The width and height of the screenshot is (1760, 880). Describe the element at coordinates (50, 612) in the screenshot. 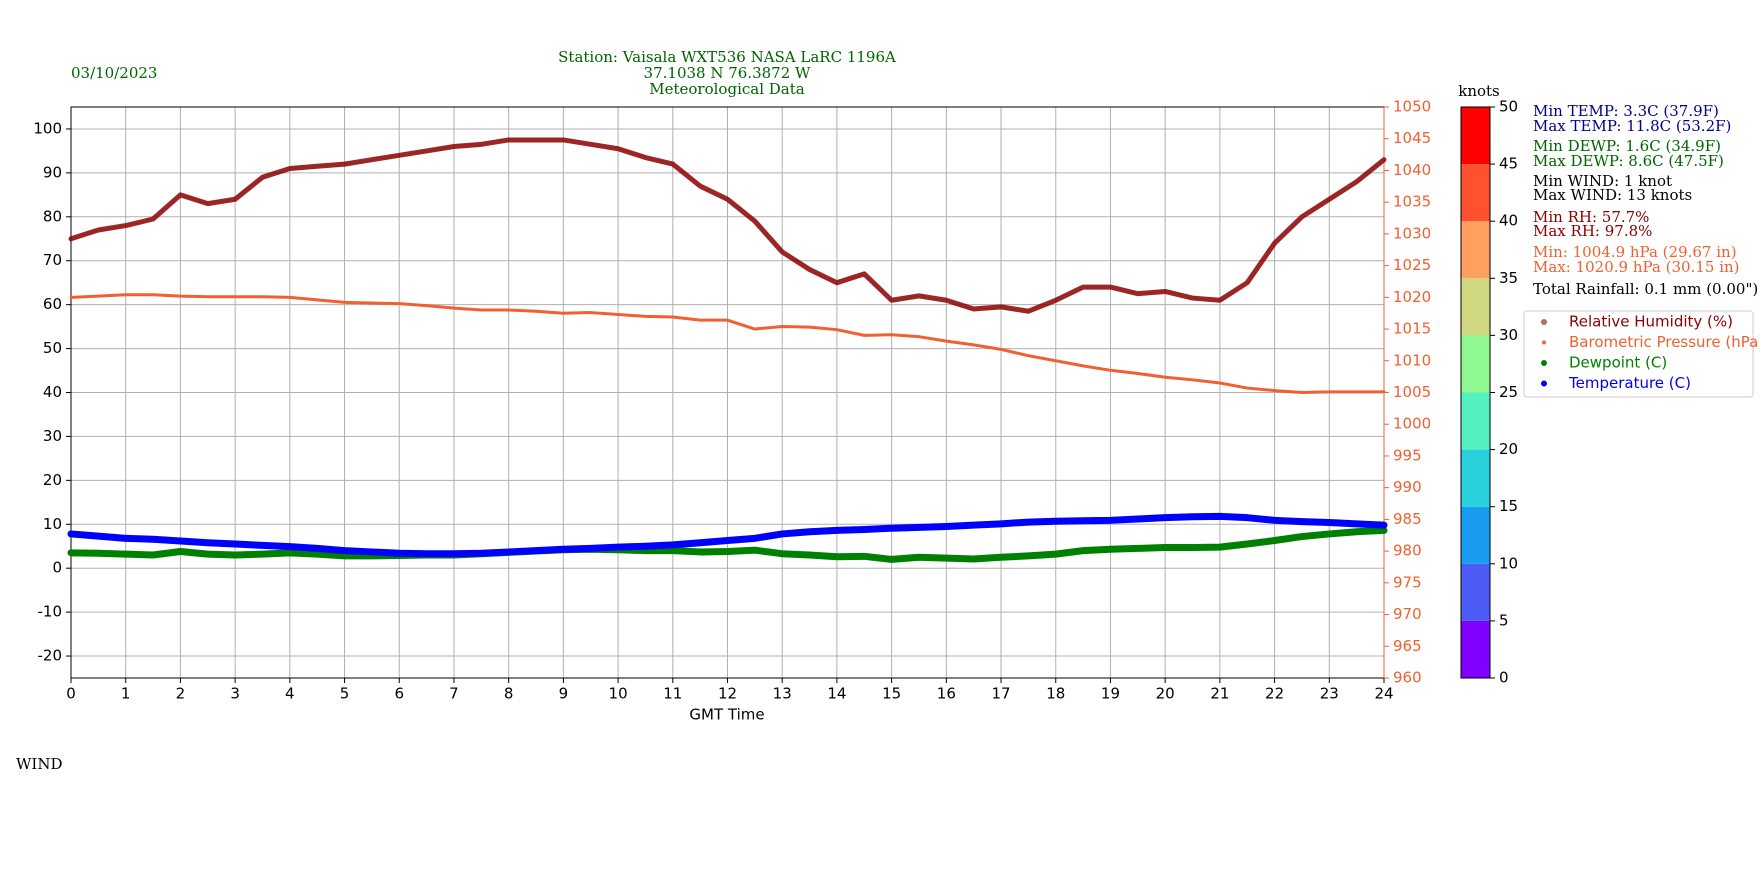

I see `y-tick-label: -10` at that location.